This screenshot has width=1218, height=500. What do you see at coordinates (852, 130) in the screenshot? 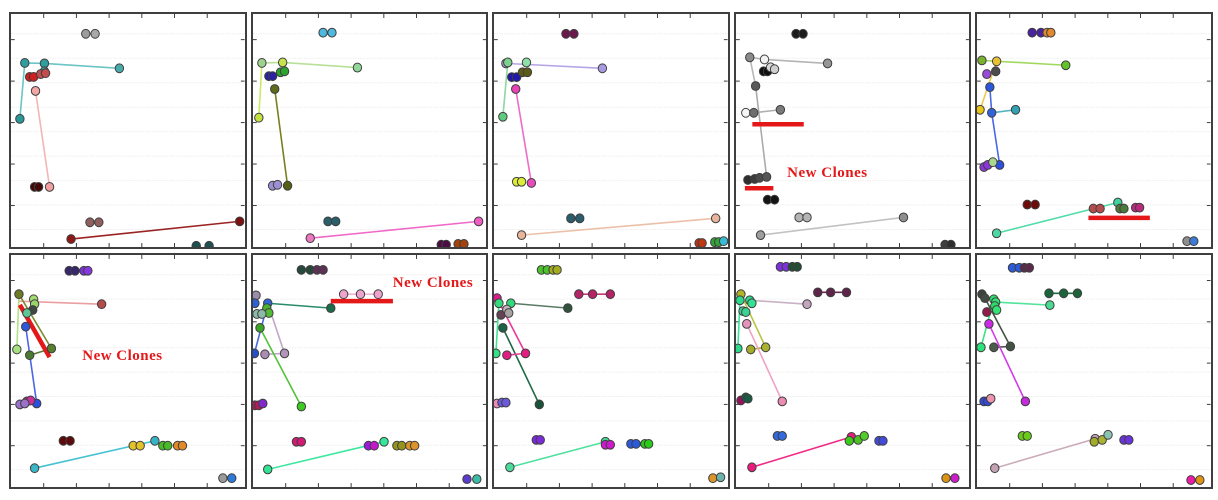
I see `subplot-4: New Clones` at bounding box center [852, 130].